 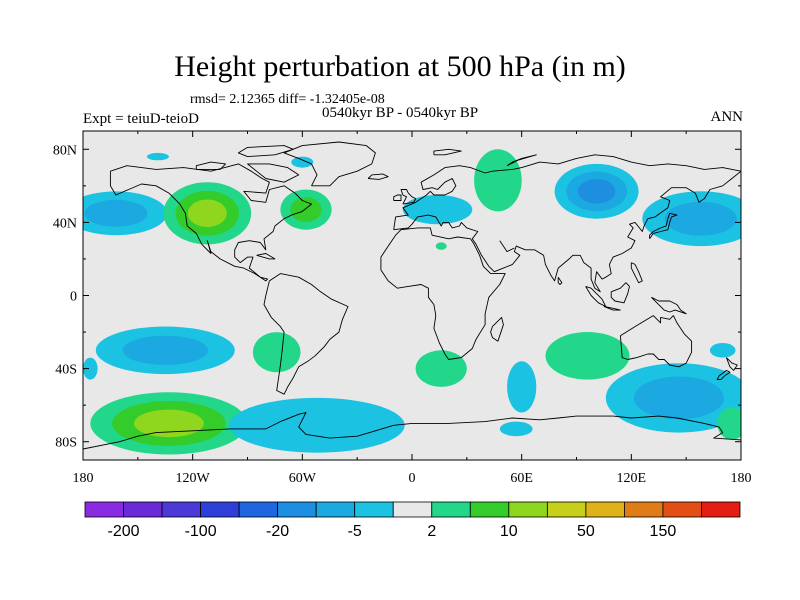 I want to click on x-tick-label: 180, so click(x=83, y=478).